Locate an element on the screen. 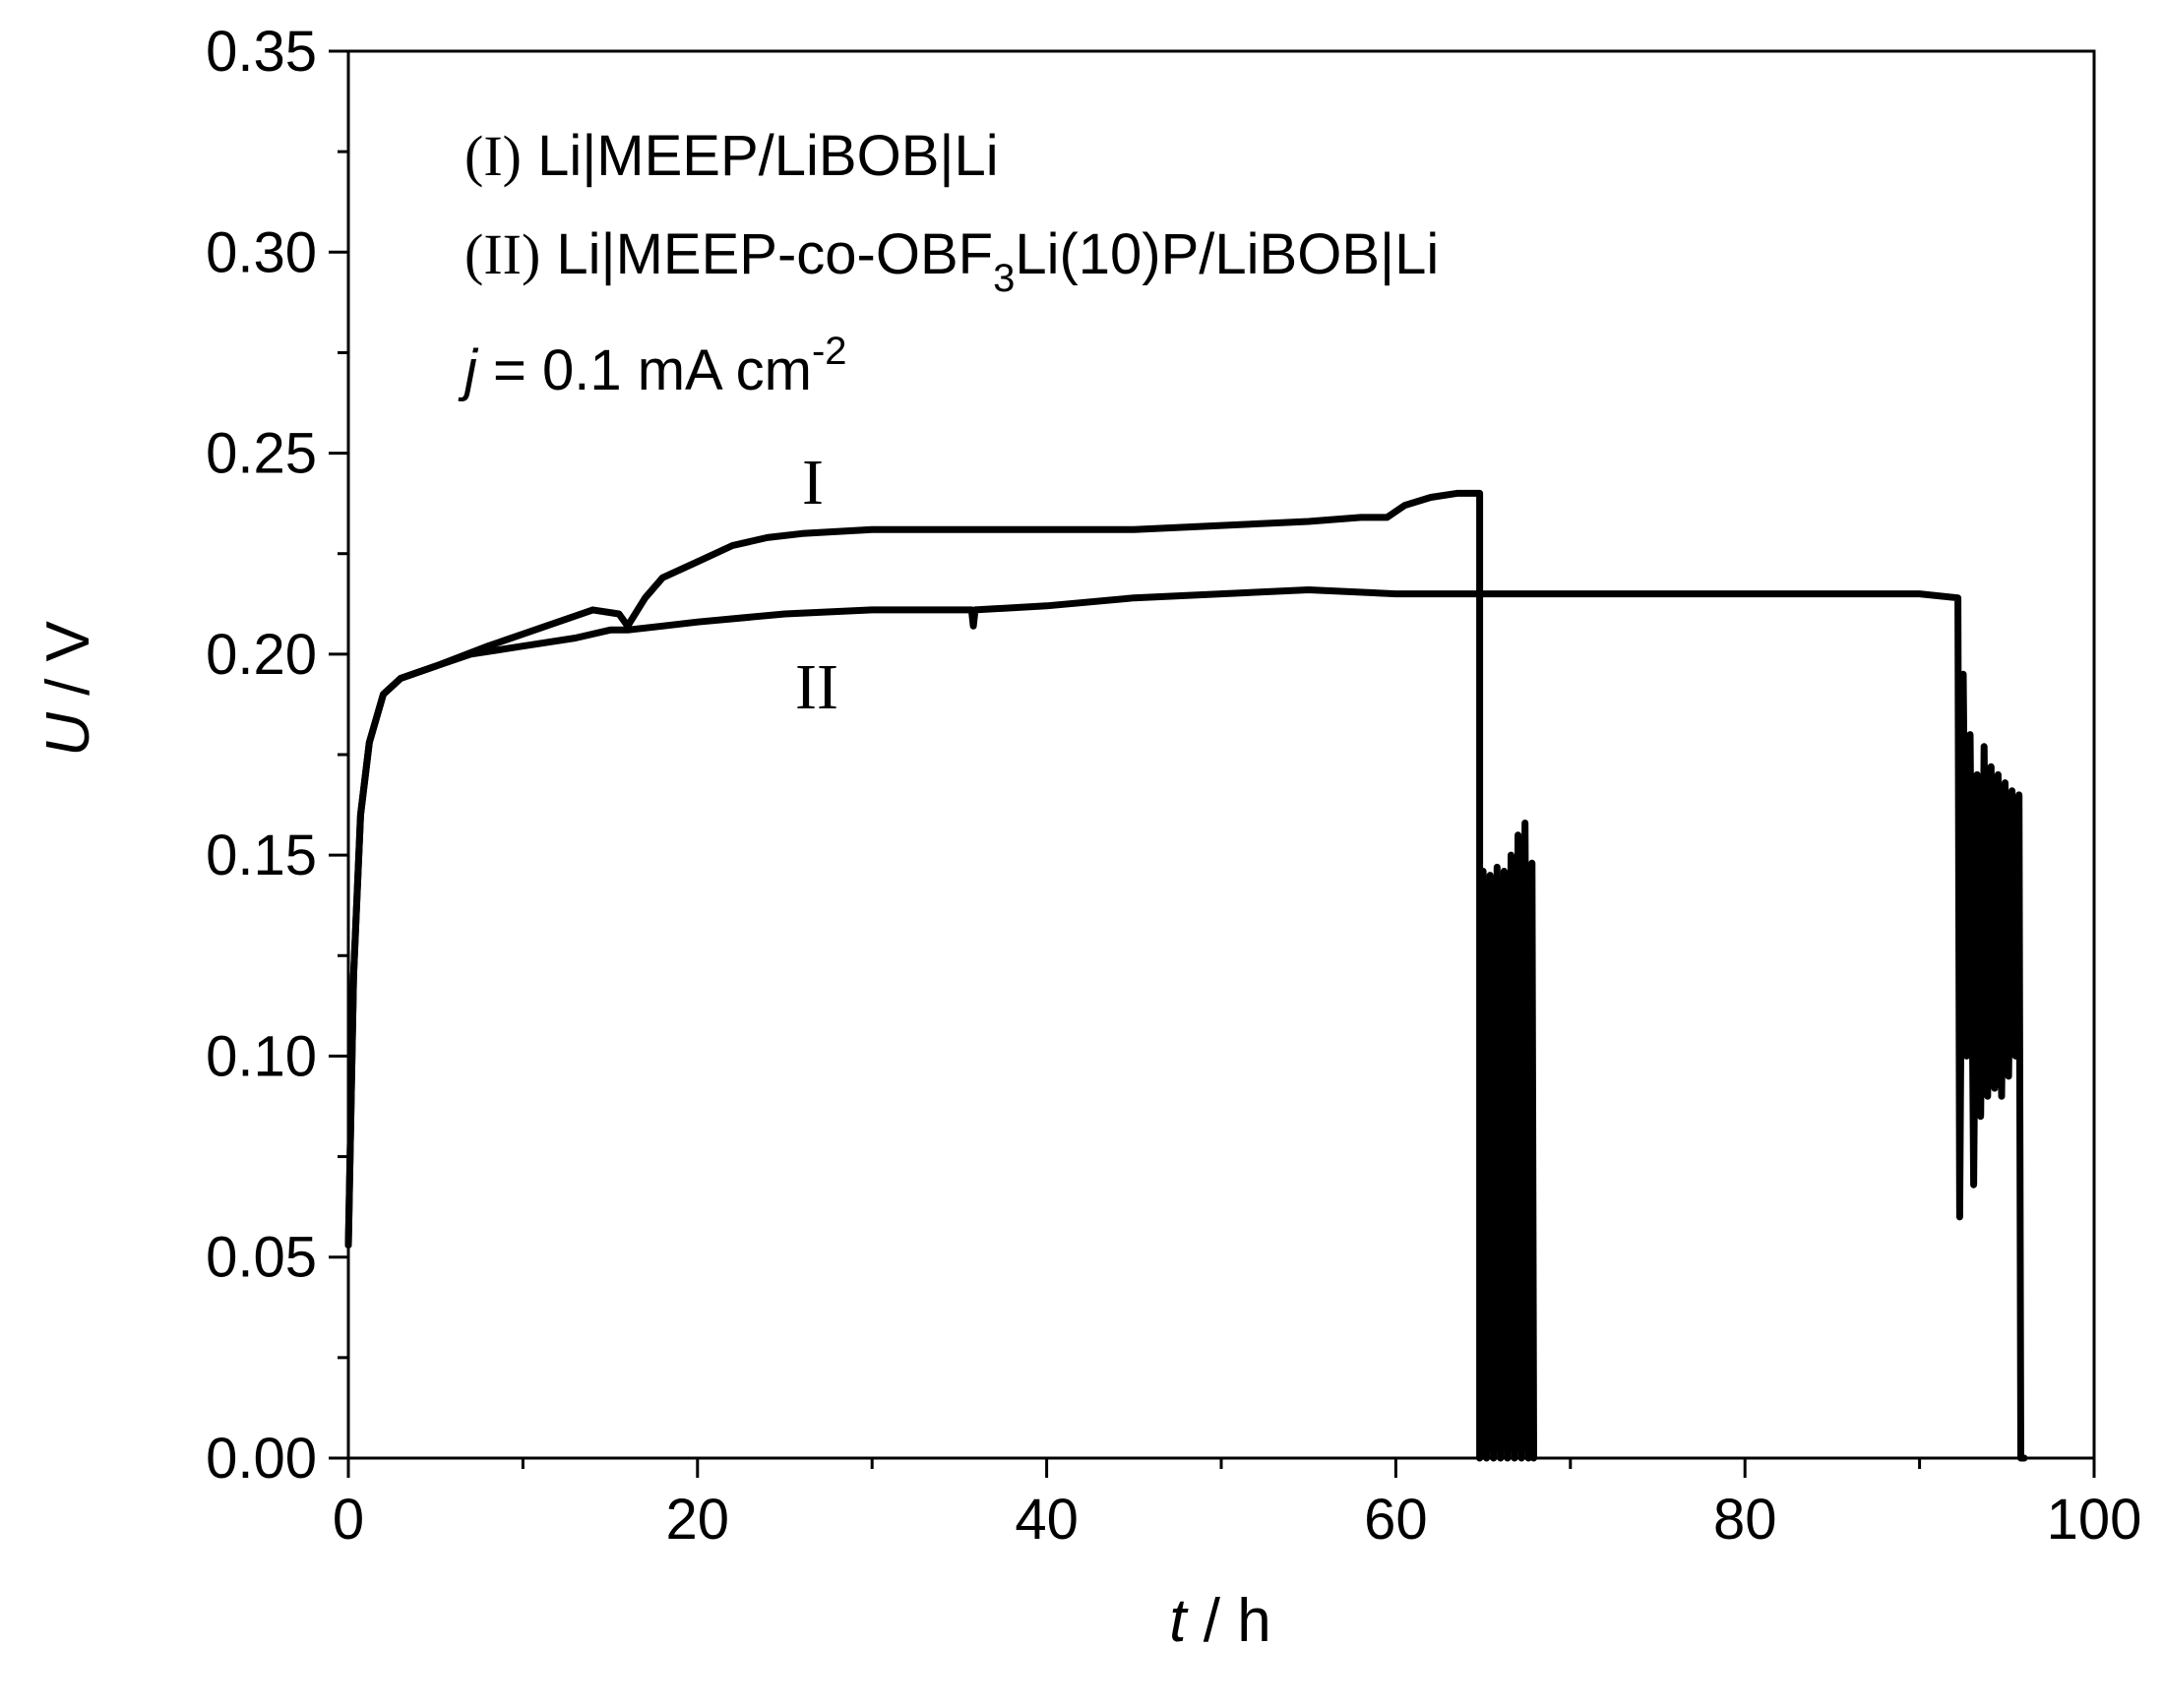  annotation-3-var: j is located at coordinates (468, 370).